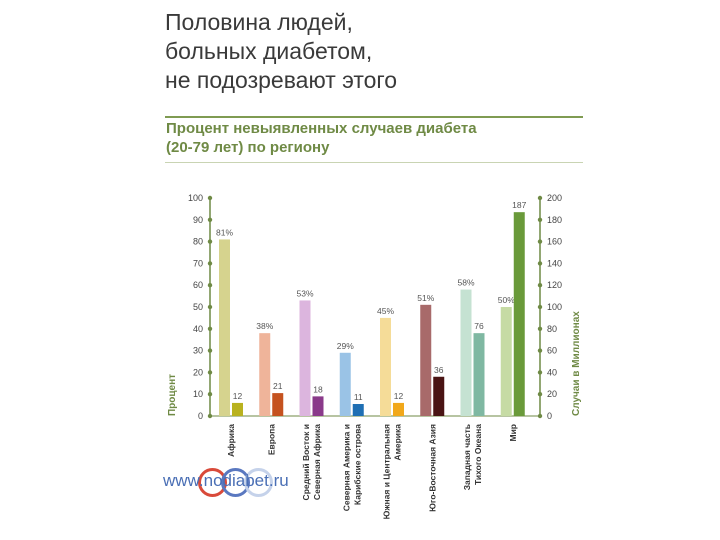 The image size is (720, 540). What do you see at coordinates (398, 442) in the screenshot?
I see `category-label: Америка` at bounding box center [398, 442].